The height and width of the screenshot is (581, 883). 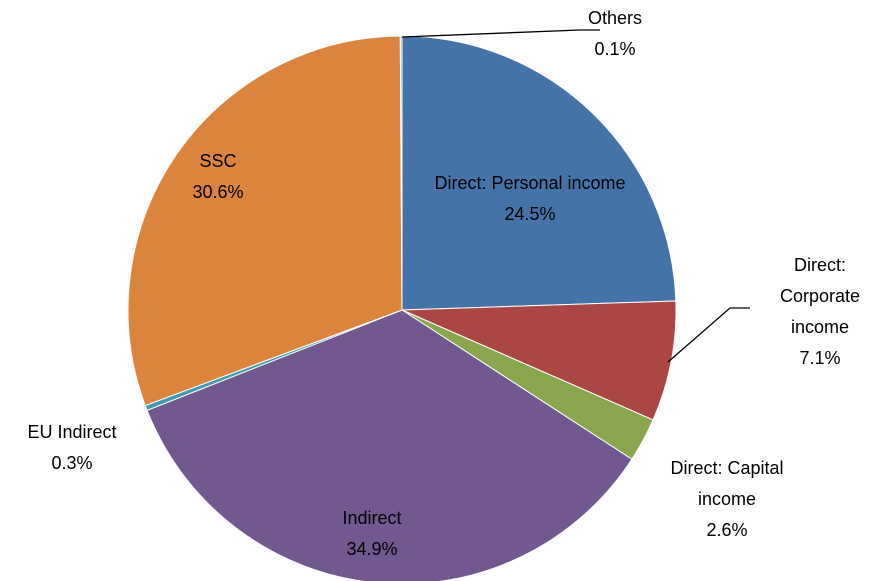 I want to click on category-name: EU Indirect, so click(x=72, y=432).